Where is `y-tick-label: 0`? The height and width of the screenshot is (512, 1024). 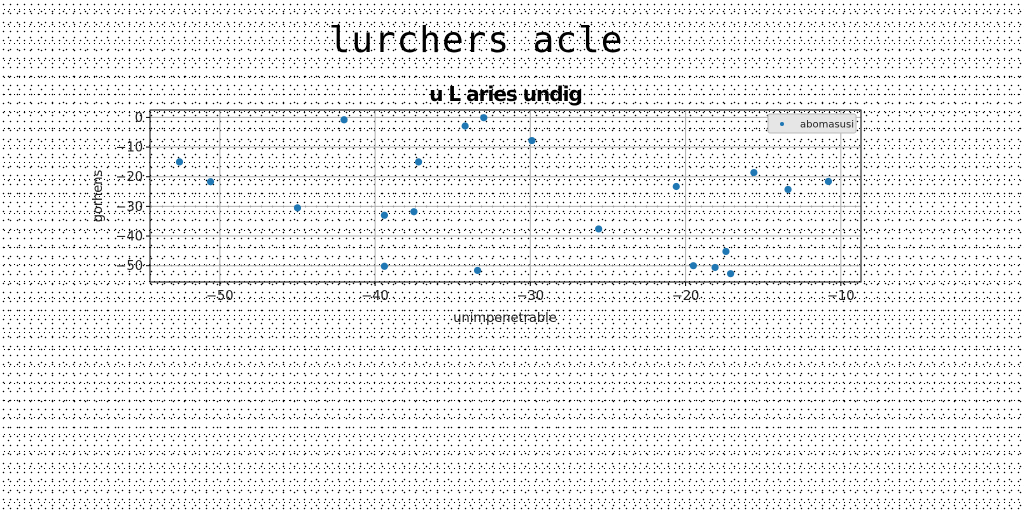
y-tick-label: 0 is located at coordinates (139, 118).